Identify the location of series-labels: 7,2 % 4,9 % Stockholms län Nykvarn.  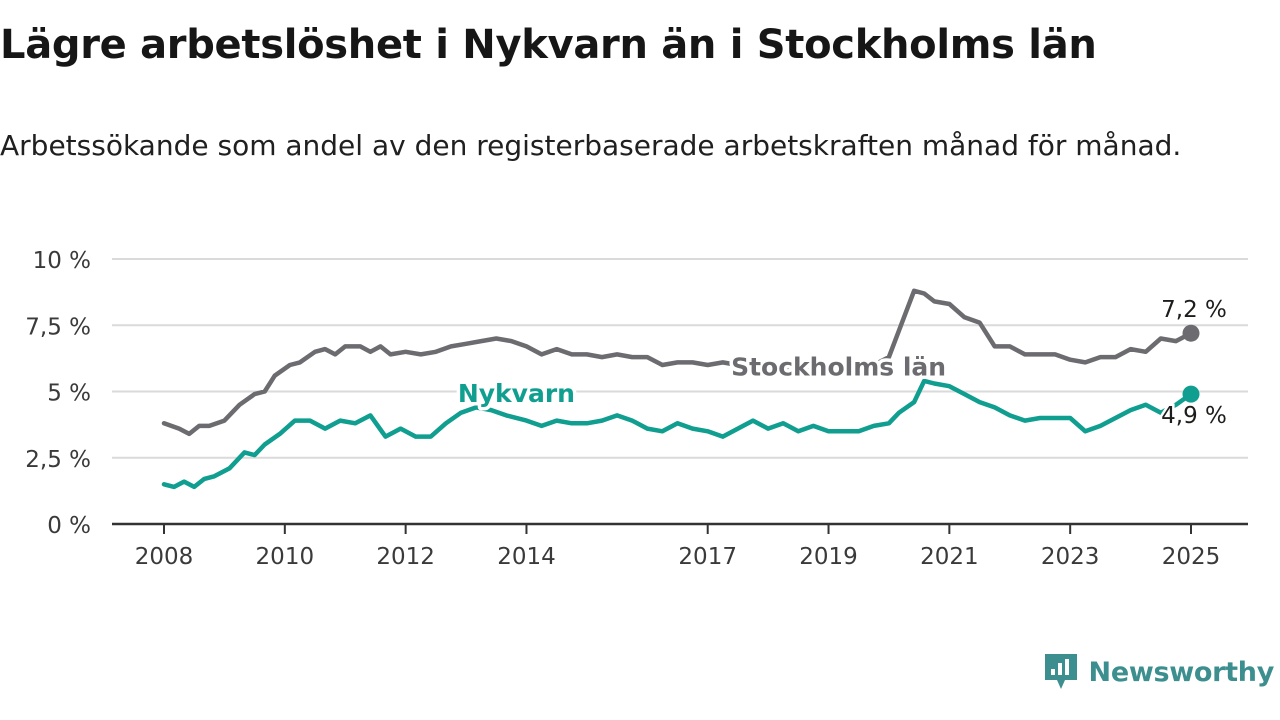
(841, 363).